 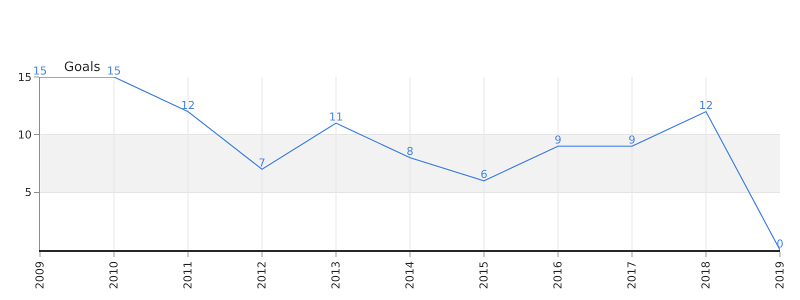 I want to click on data-label: 6, so click(x=484, y=175).